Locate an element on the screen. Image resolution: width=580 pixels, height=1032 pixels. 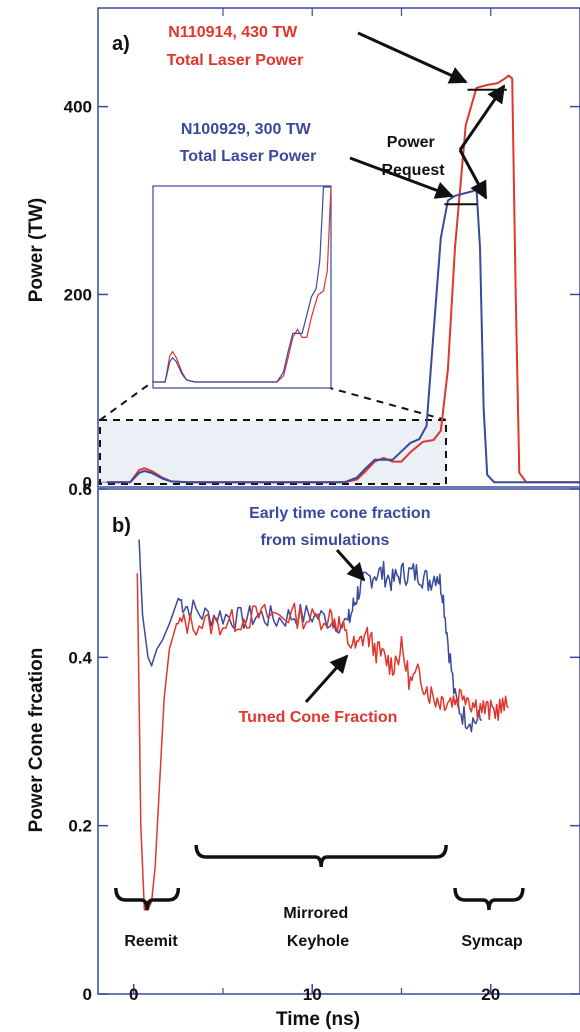
panel-a-y-tick-labels: 0 200 400 is located at coordinates (78, 295).